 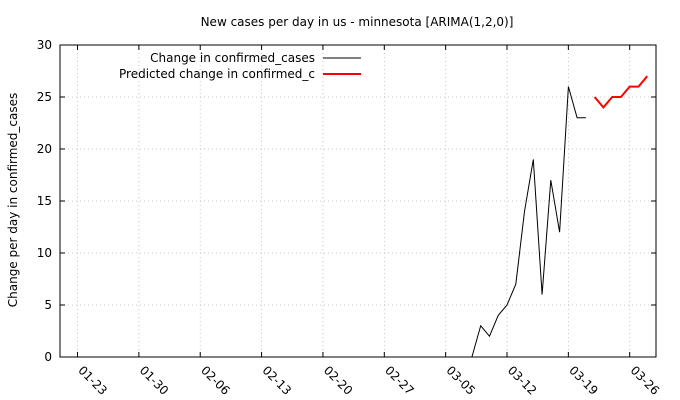 I want to click on x-tick-label: 03-05, so click(x=461, y=380).